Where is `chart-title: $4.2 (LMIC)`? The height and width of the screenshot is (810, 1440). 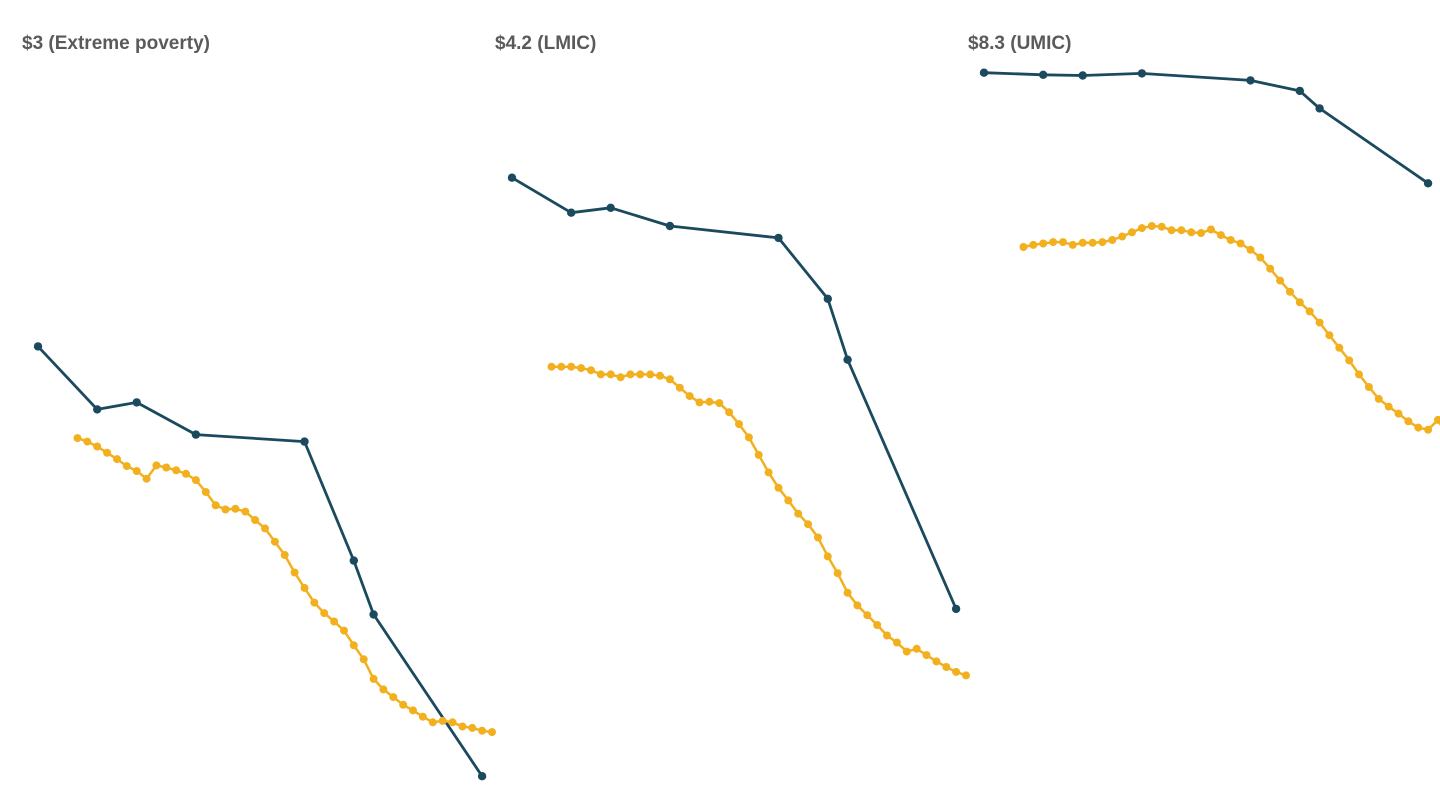 chart-title: $4.2 (LMIC) is located at coordinates (546, 43).